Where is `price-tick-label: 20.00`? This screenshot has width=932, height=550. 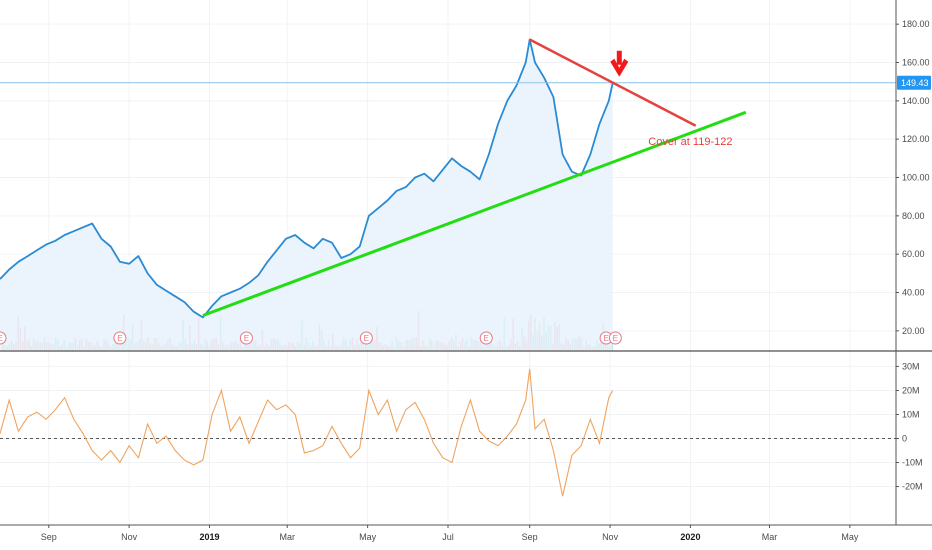
price-tick-label: 20.00 is located at coordinates (913, 331).